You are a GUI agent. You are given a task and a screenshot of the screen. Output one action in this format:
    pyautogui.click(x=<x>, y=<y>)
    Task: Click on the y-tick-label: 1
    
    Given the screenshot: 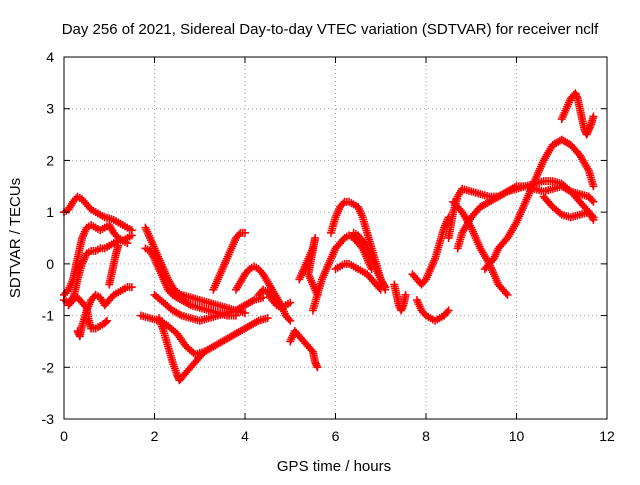 What is the action you would take?
    pyautogui.click(x=50, y=212)
    